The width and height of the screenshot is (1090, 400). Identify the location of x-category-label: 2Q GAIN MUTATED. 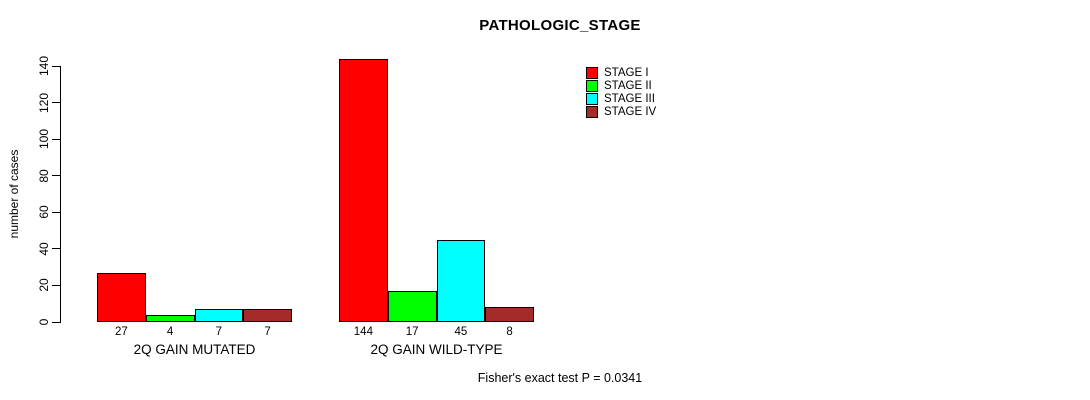
(194, 349).